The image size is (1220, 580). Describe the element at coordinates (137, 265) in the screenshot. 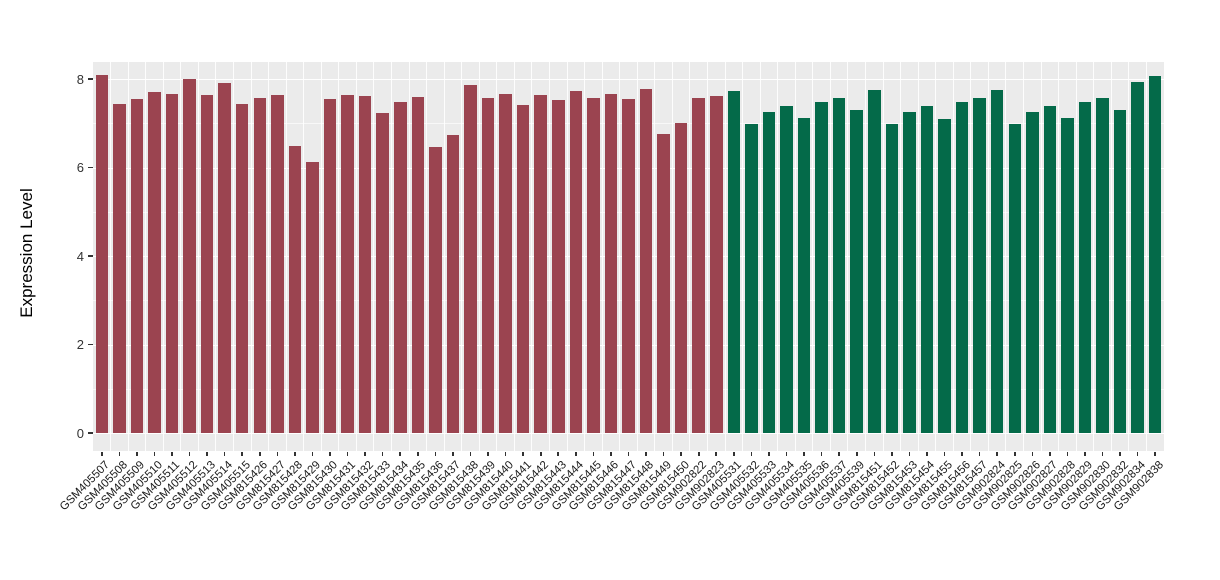

I see `bar-GSM405509` at that location.